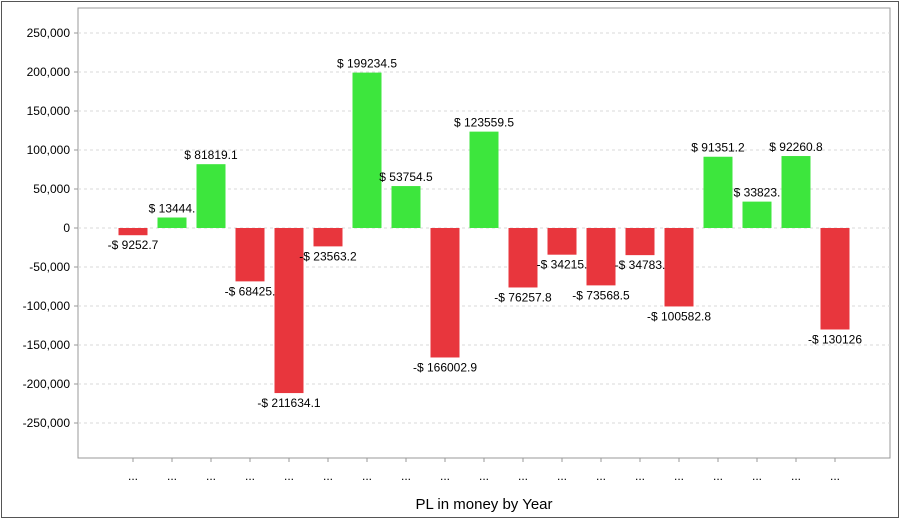 The width and height of the screenshot is (900, 519). I want to click on bar-value-label: $ 199234.5, so click(367, 64).